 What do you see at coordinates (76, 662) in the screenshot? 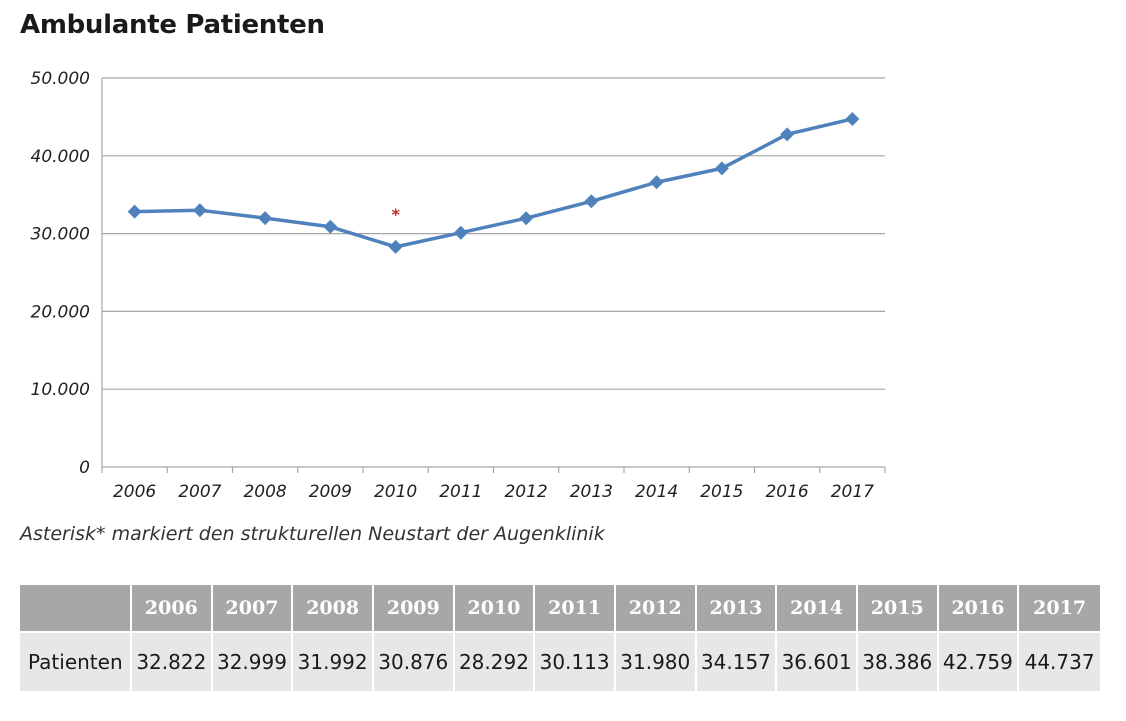
I see `table-row-label: Patienten` at bounding box center [76, 662].